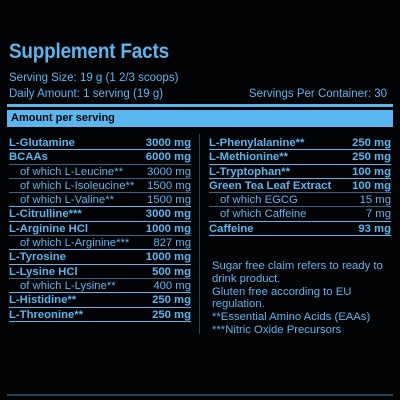 The image size is (400, 400). I want to click on ingredient-row: of which L-Valine** 1500 mg, so click(100, 200).